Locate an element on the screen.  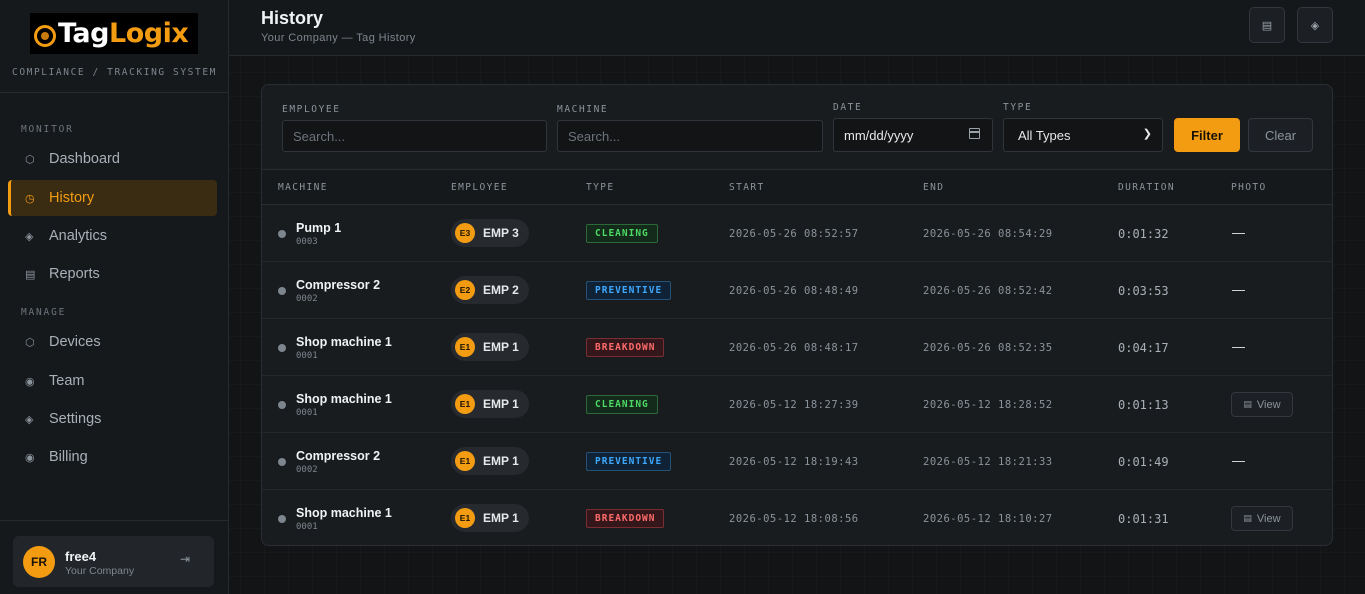
logout-icon: ⇥ is located at coordinates (184, 559).